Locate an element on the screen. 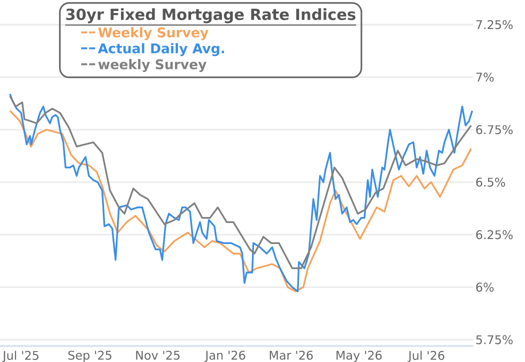 The height and width of the screenshot is (362, 525). legend-label: Actual Daily Avg. is located at coordinates (161, 49).